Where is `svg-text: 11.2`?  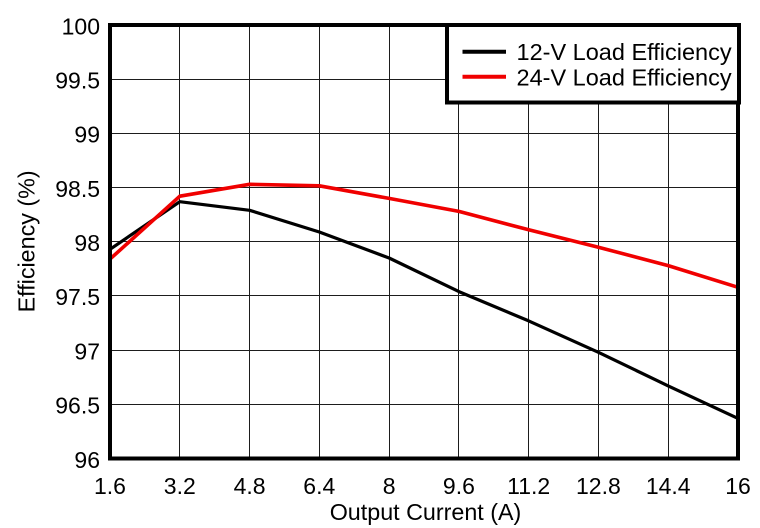 svg-text: 11.2 is located at coordinates (528, 486).